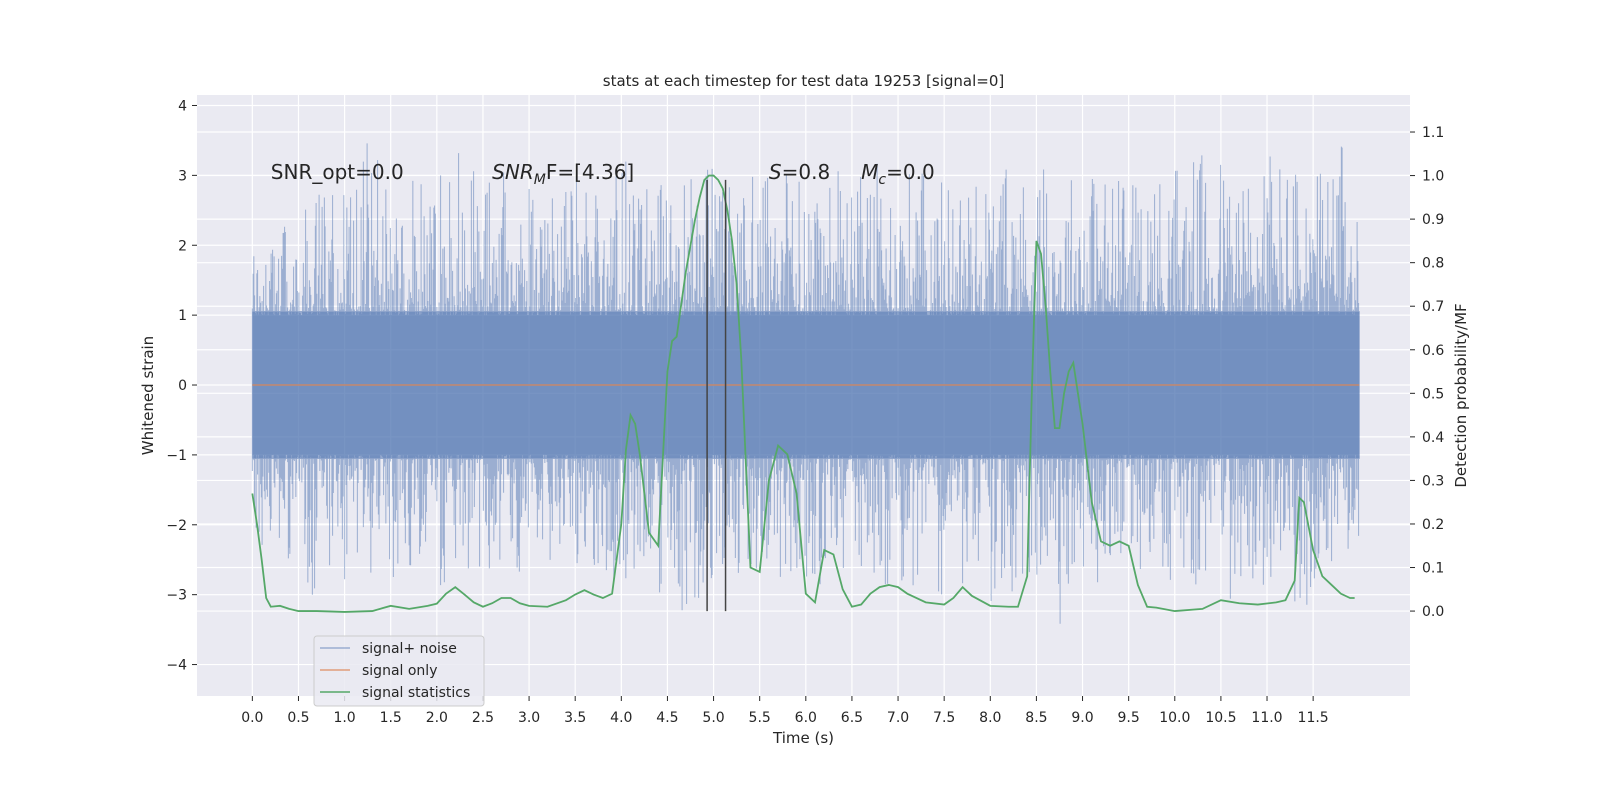  Describe the element at coordinates (416, 693) in the screenshot. I see `legend-label-signal-statistics: signal statistics` at that location.